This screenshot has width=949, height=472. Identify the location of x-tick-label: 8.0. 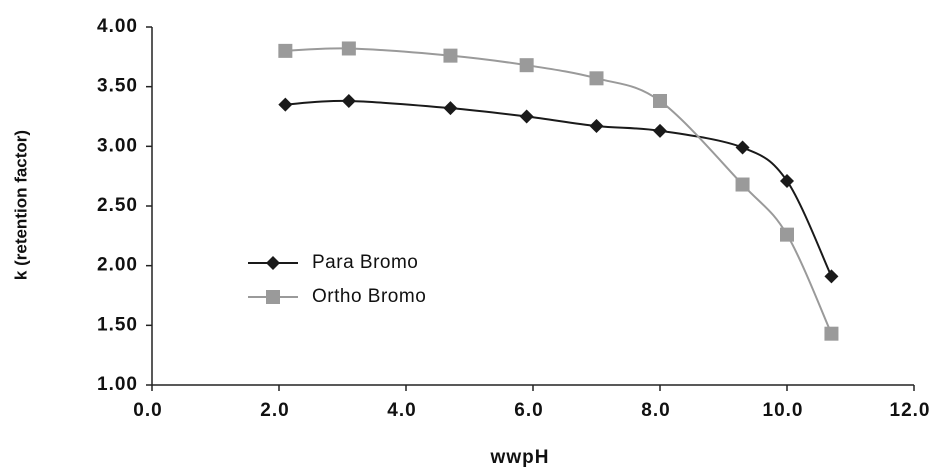
(655, 410).